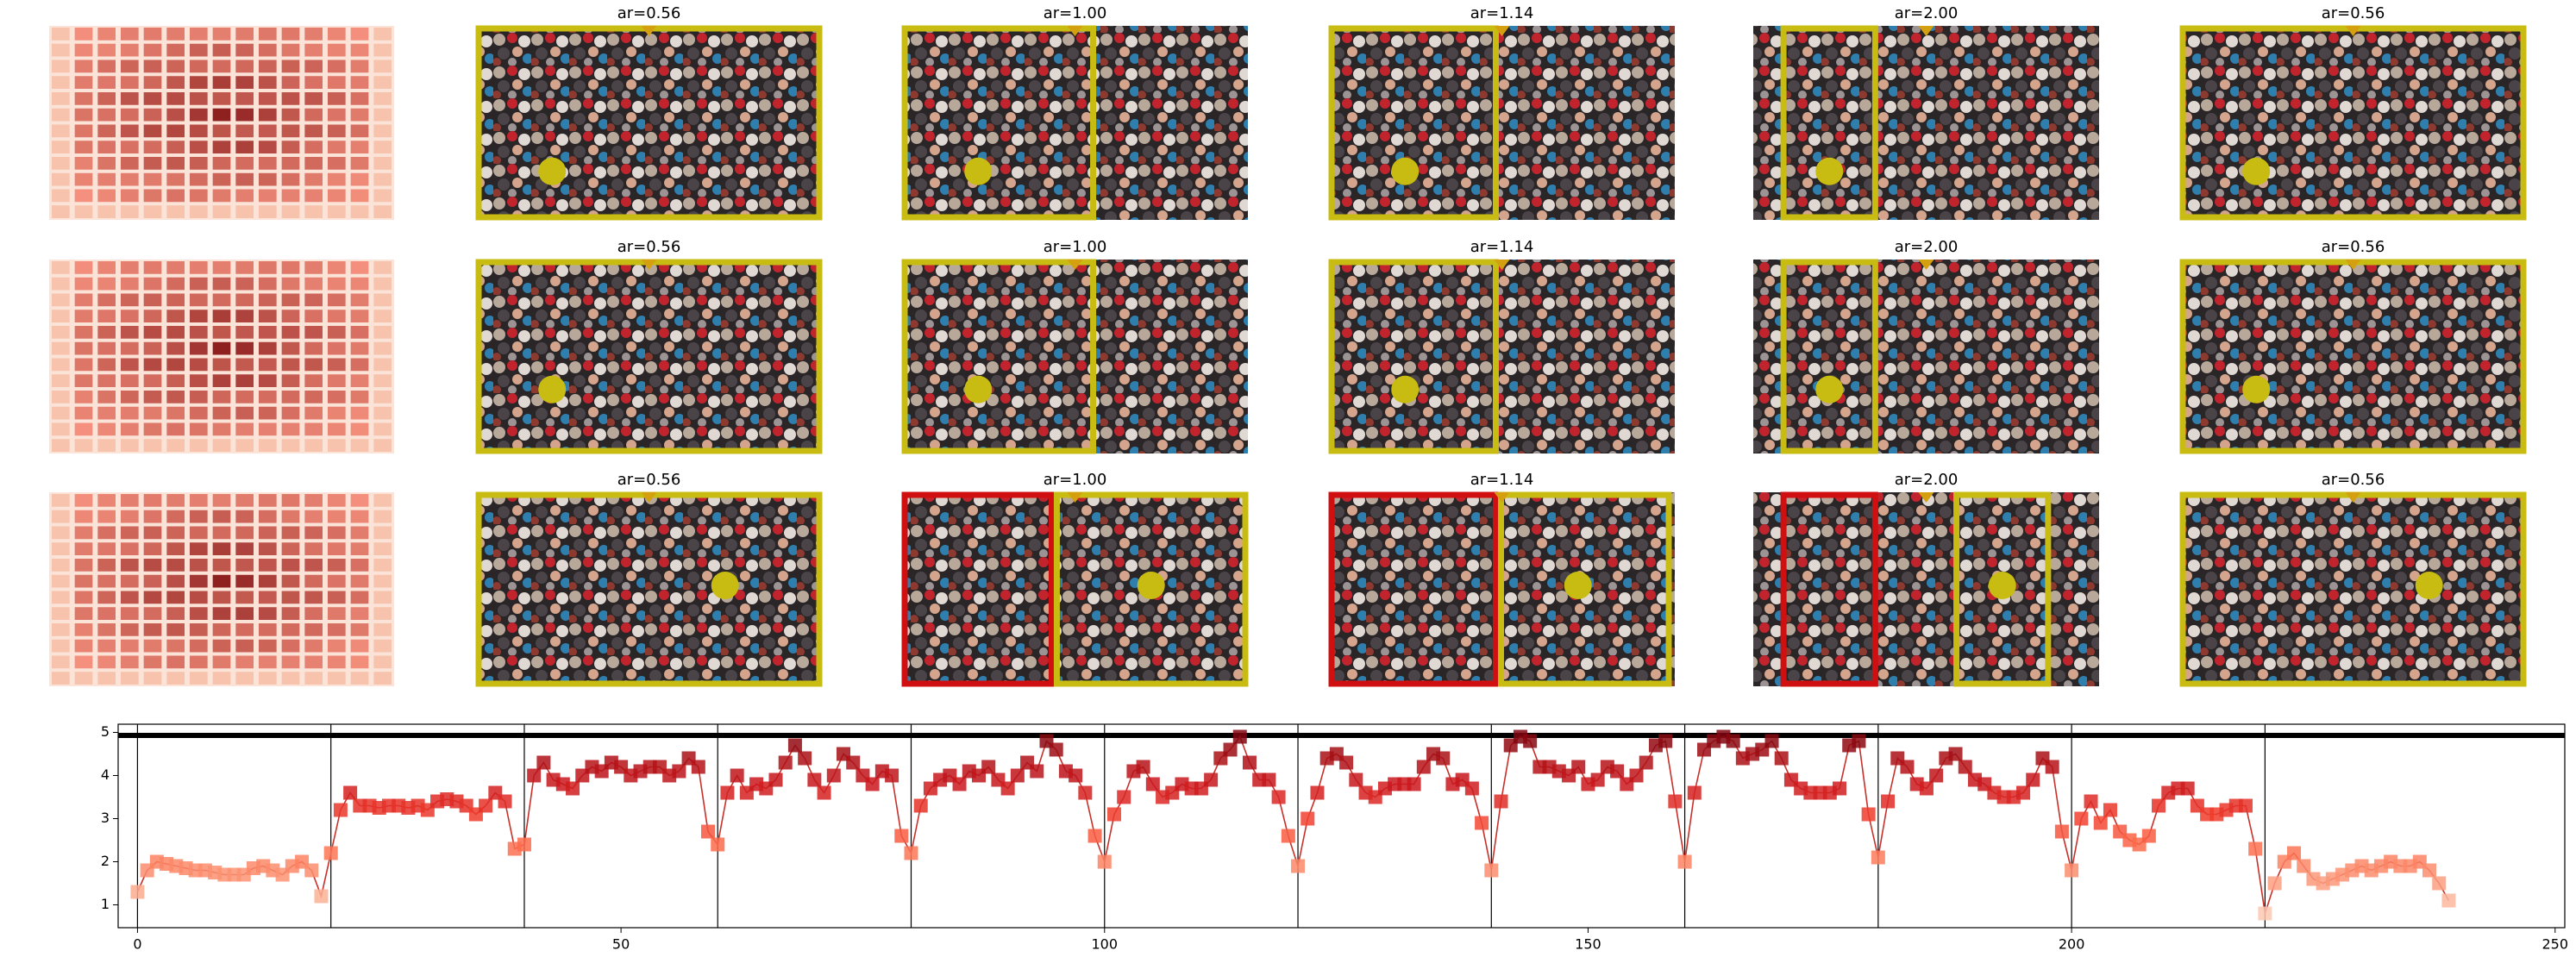 The width and height of the screenshot is (2576, 957). Describe the element at coordinates (649, 480) in the screenshot. I see `panel-title: ar=0.56` at that location.